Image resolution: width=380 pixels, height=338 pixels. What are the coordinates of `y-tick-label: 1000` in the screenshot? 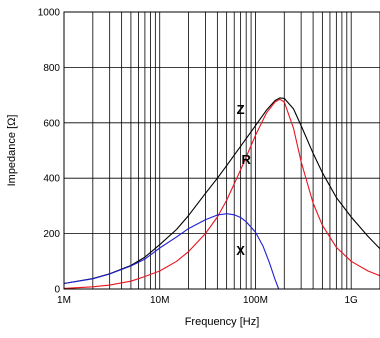 It's located at (49, 13).